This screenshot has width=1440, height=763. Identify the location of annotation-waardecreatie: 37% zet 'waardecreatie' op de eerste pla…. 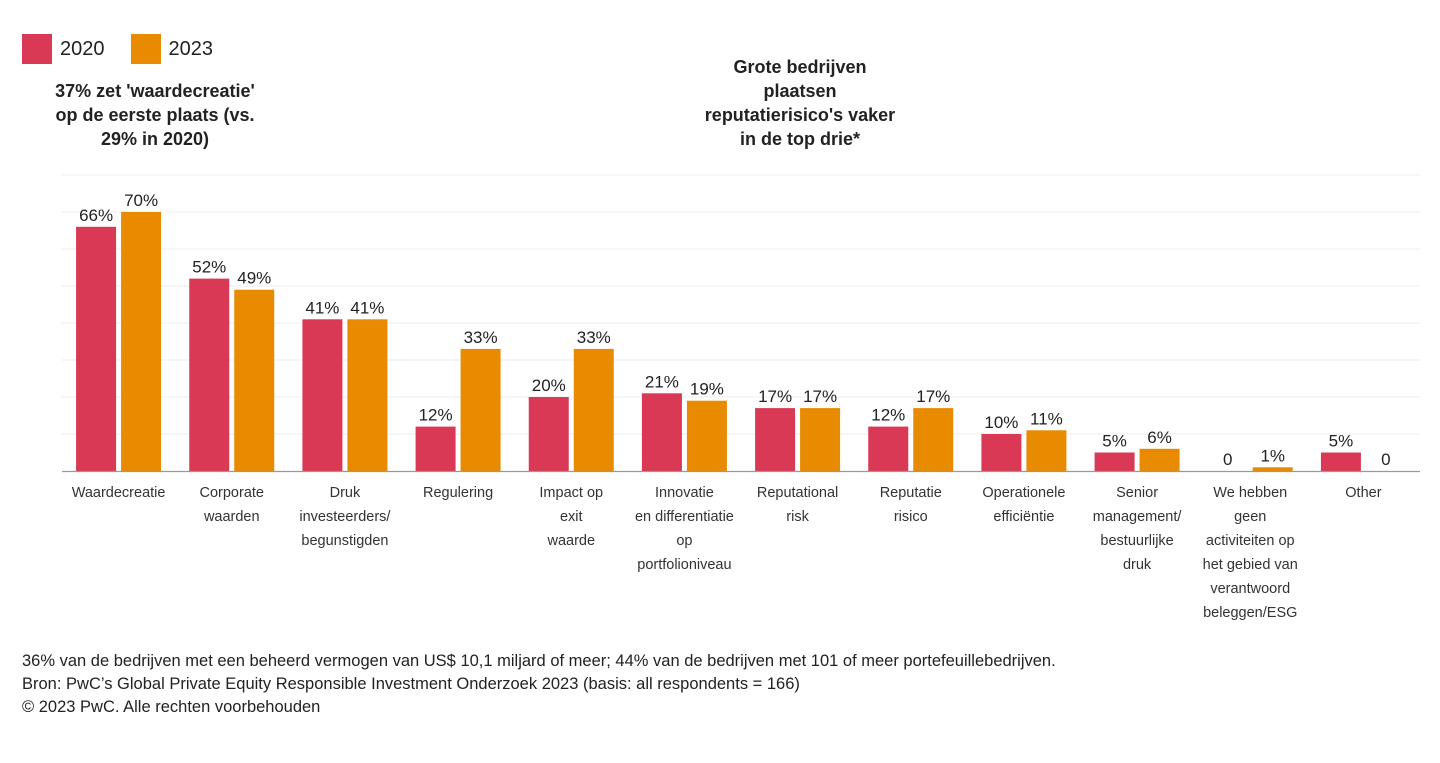
(155, 115).